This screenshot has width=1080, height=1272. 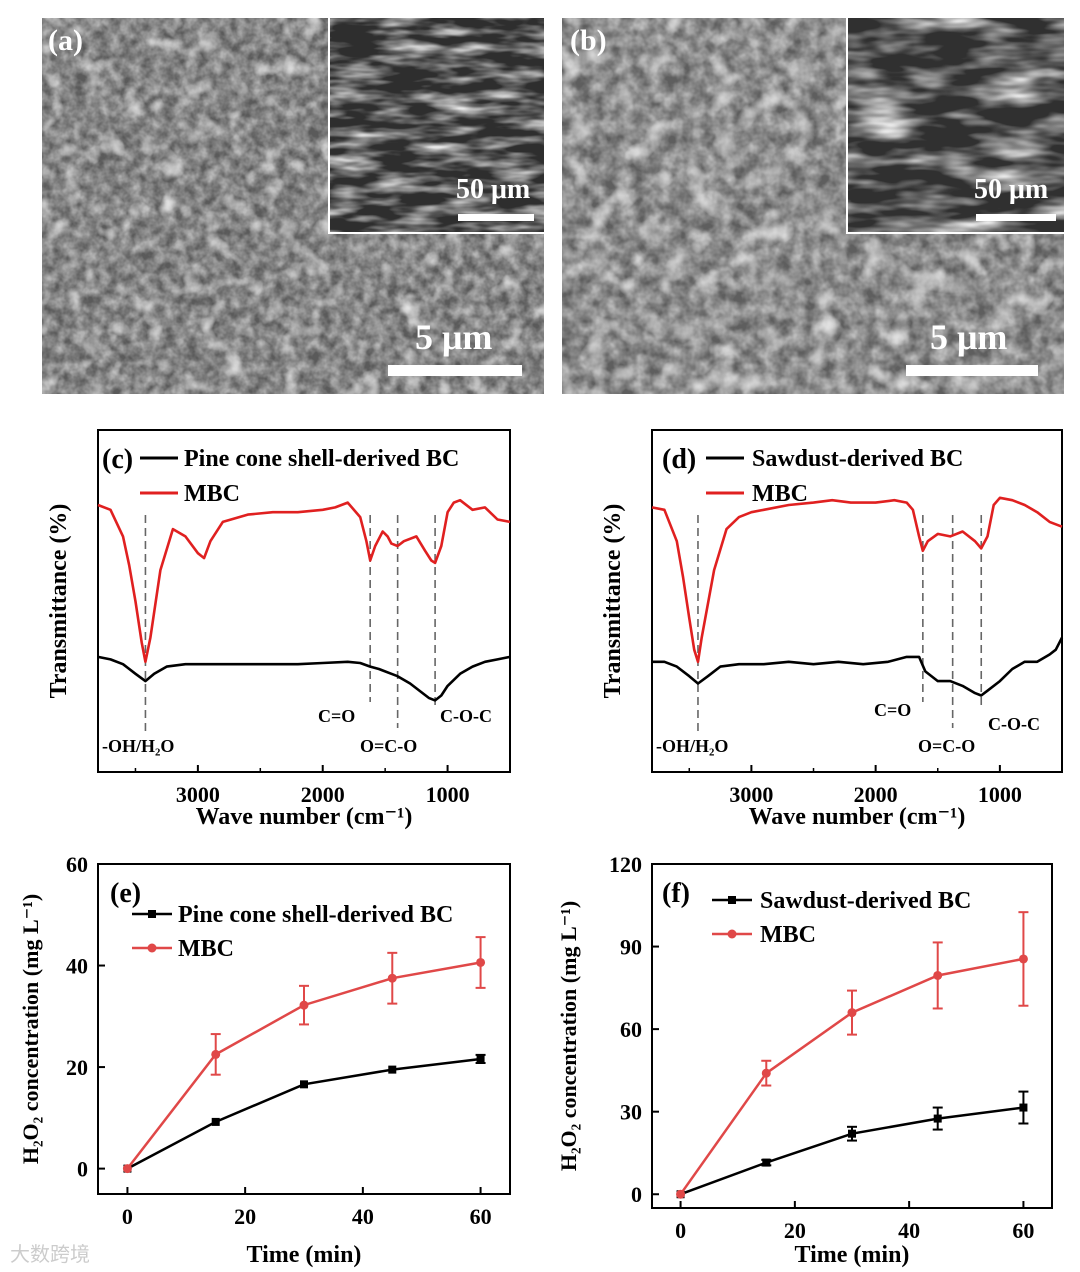 What do you see at coordinates (946, 746) in the screenshot?
I see `annotation-oco-d: O=C-O` at bounding box center [946, 746].